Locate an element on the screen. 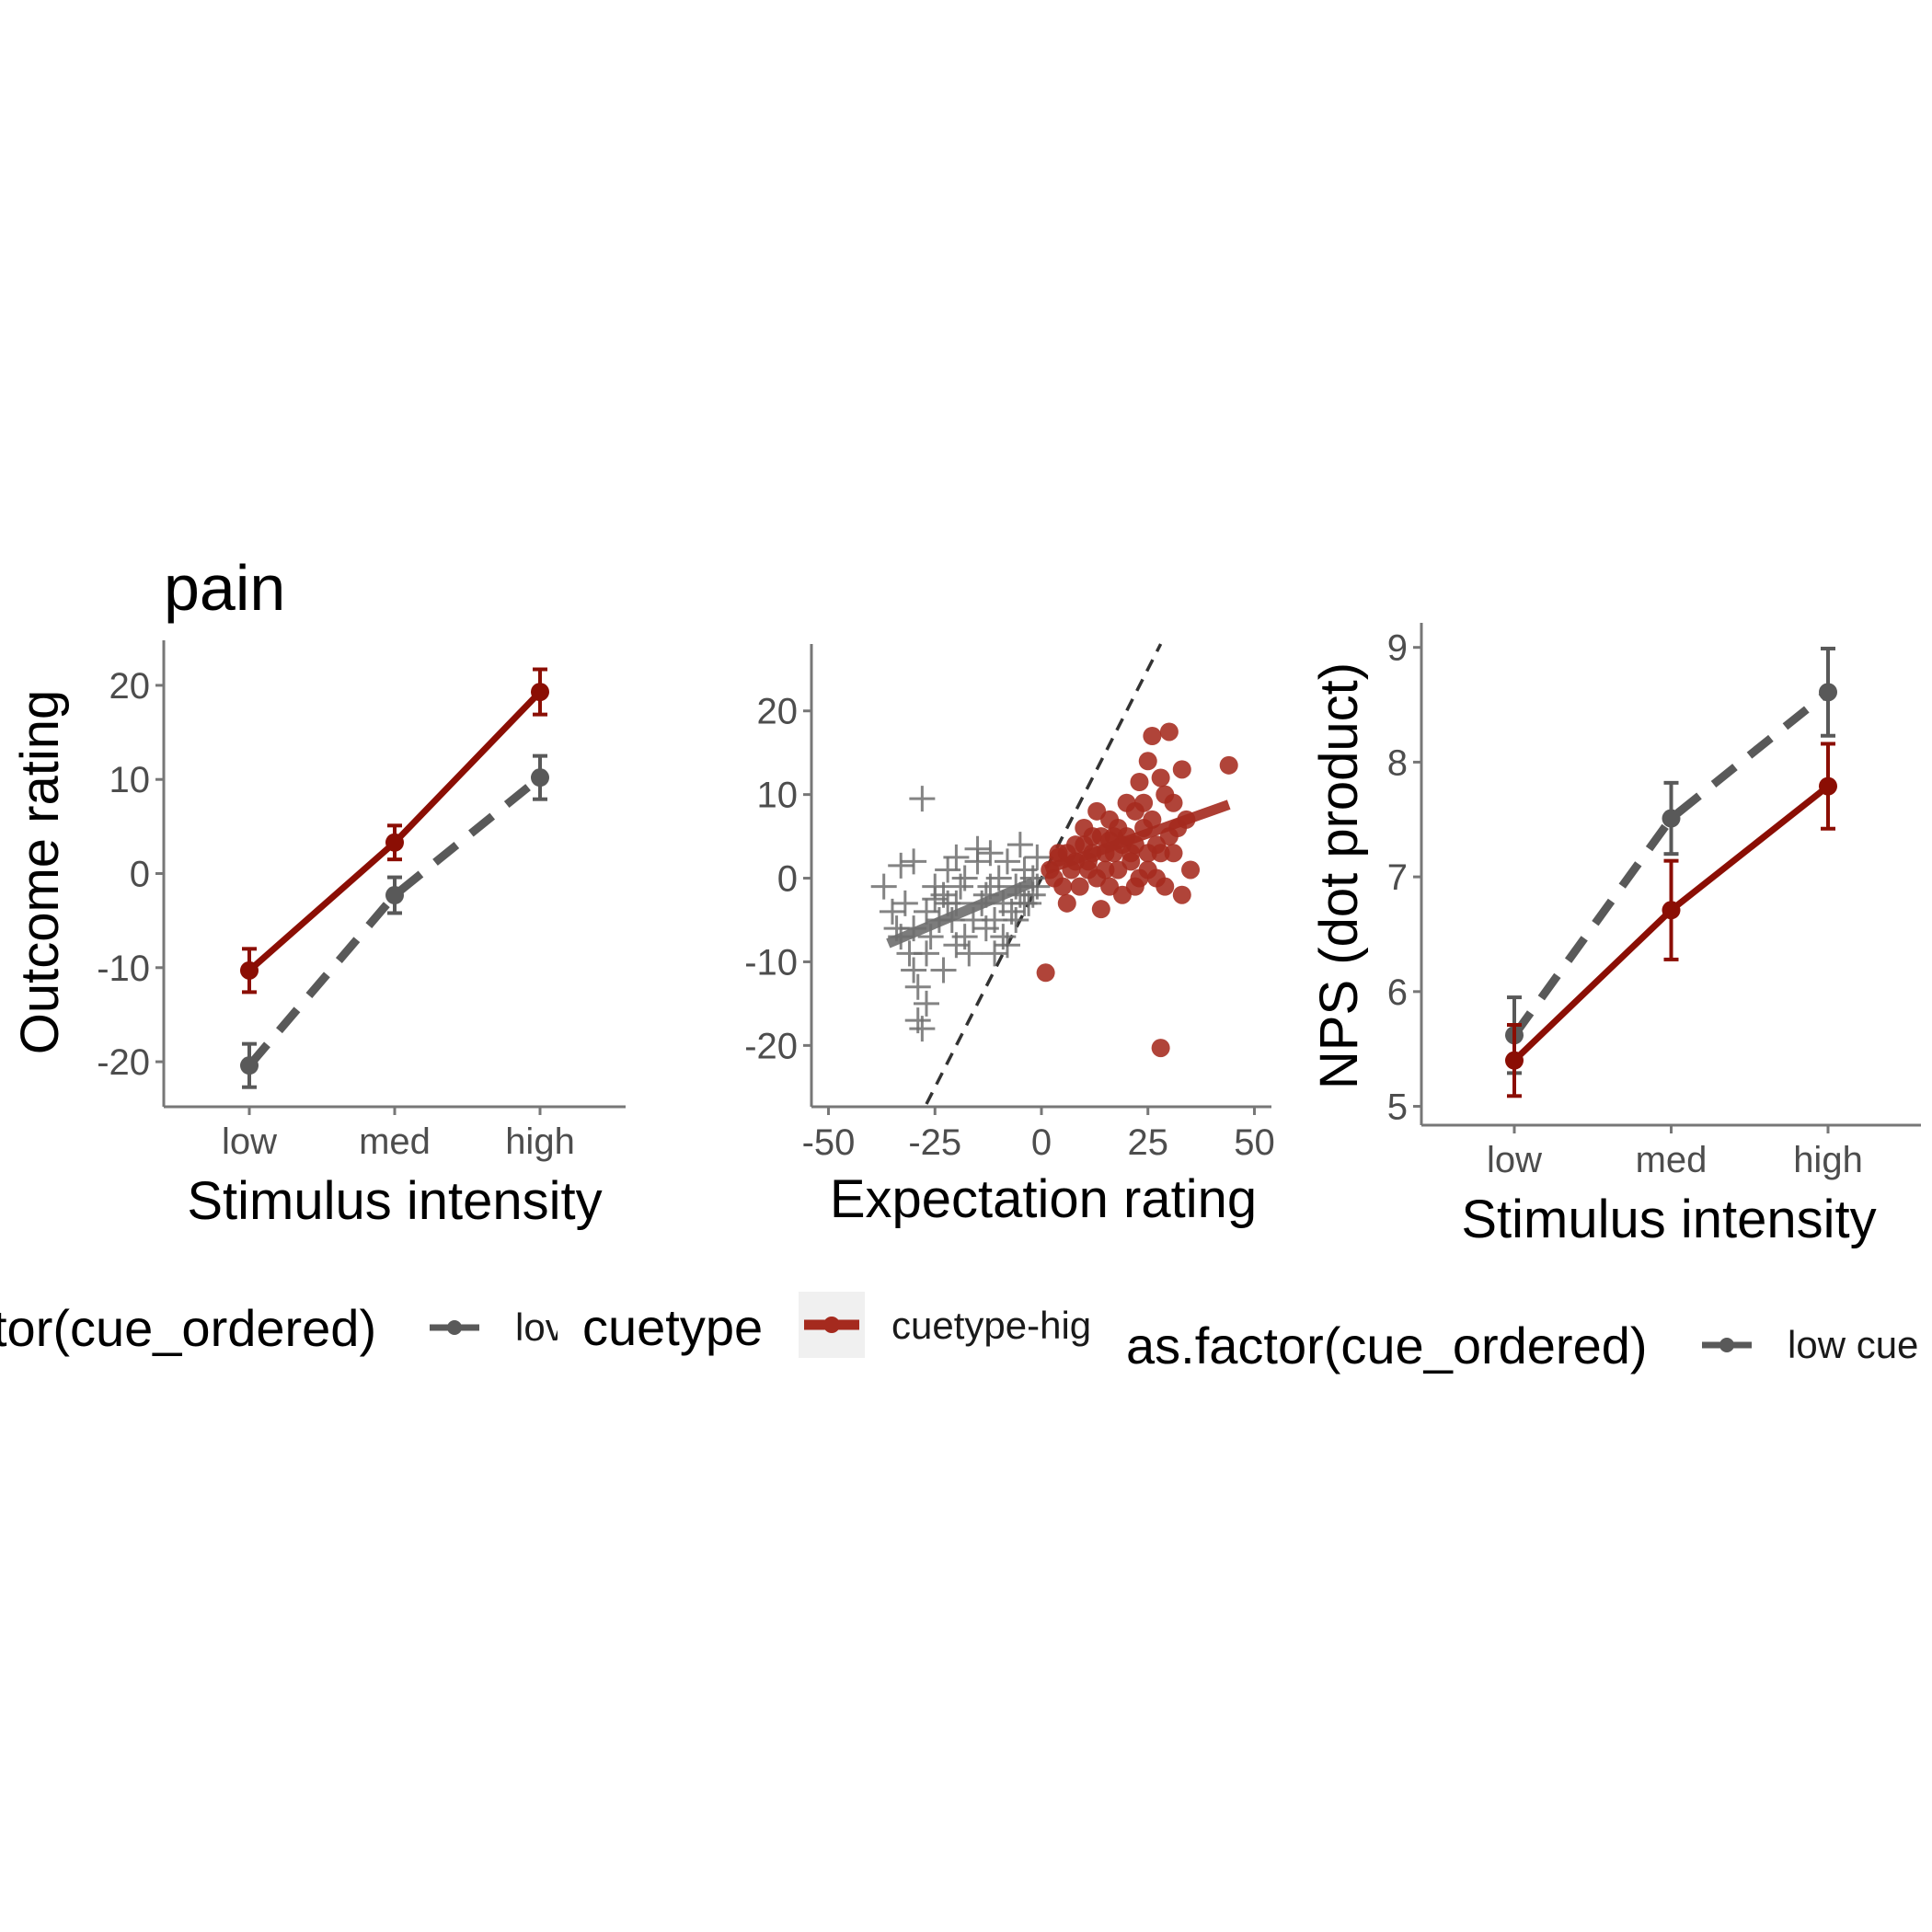  y-tick-label: 20 is located at coordinates (778, 712).